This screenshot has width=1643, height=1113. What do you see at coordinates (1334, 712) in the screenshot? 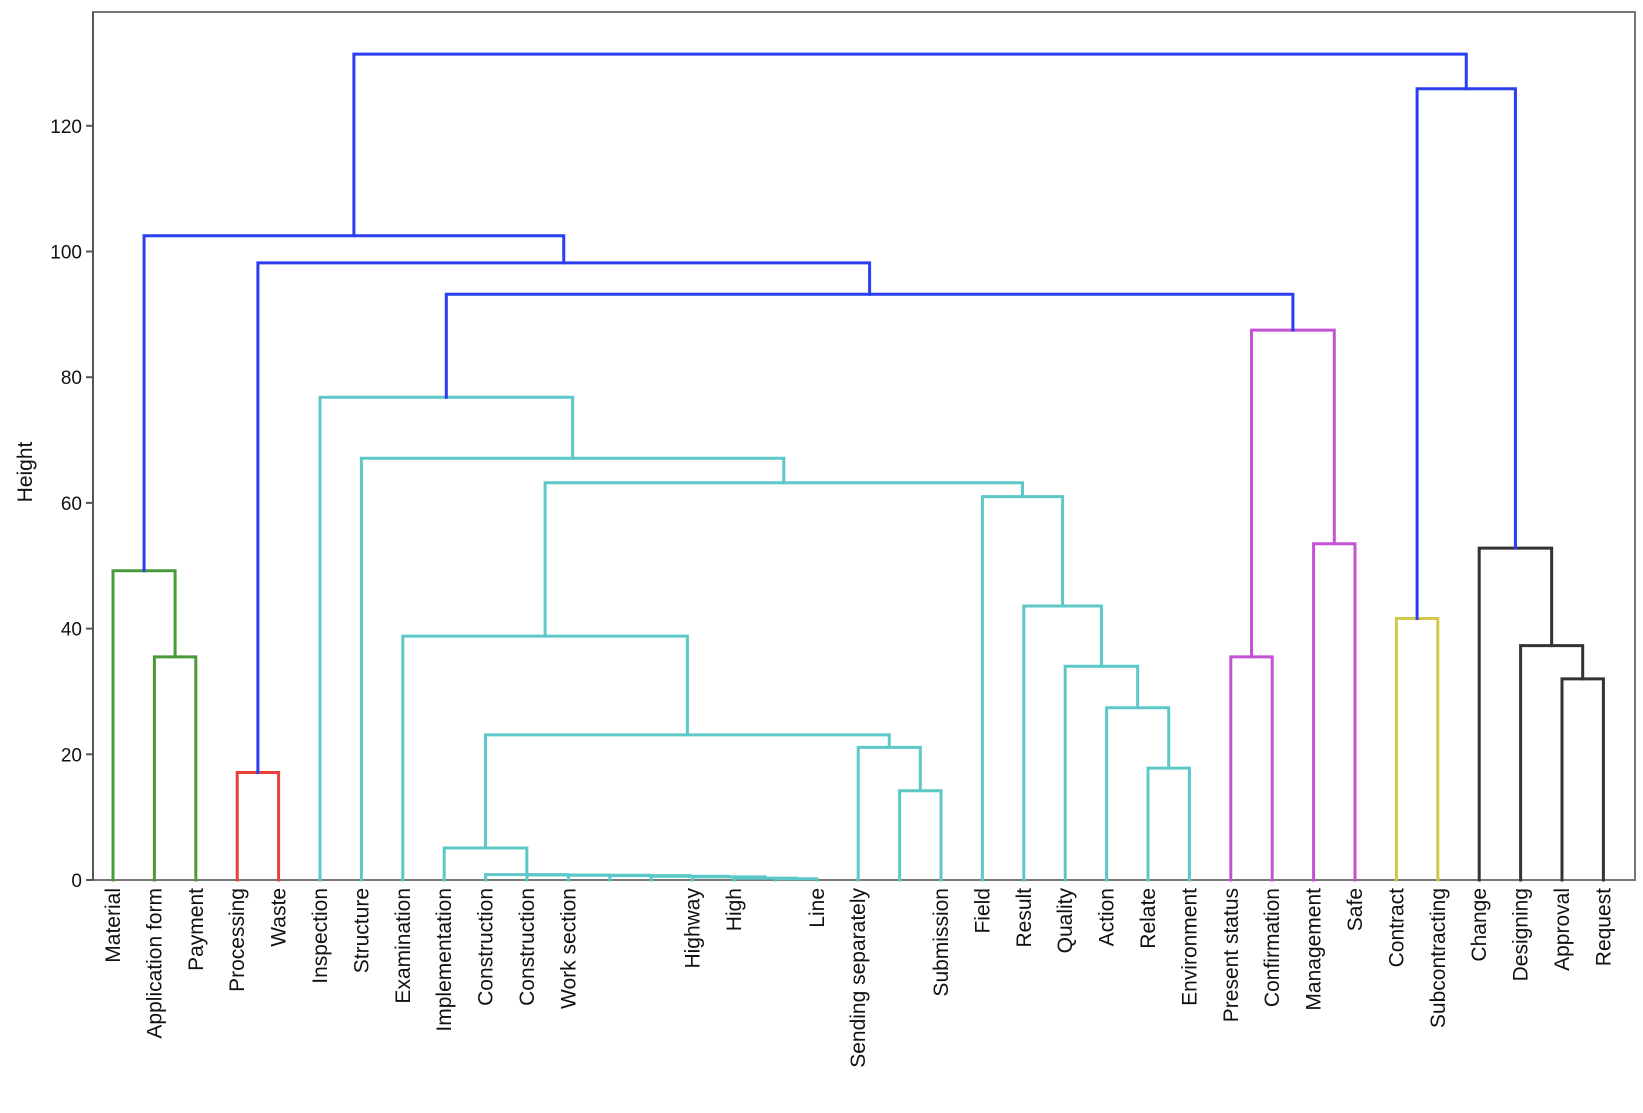
I see `dendrogram-link-m2` at bounding box center [1334, 712].